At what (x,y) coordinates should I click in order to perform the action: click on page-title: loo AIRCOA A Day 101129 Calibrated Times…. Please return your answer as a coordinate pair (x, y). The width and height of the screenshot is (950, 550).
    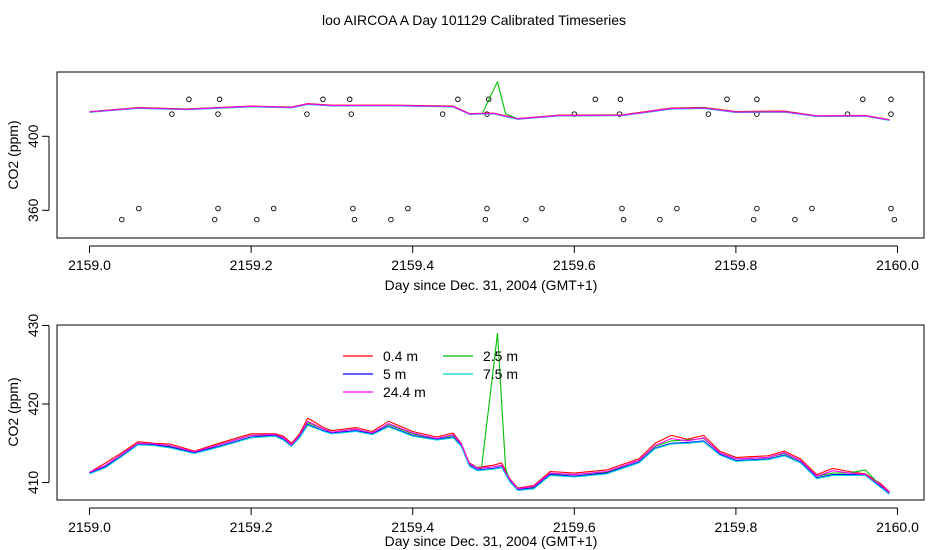
    Looking at the image, I should click on (474, 20).